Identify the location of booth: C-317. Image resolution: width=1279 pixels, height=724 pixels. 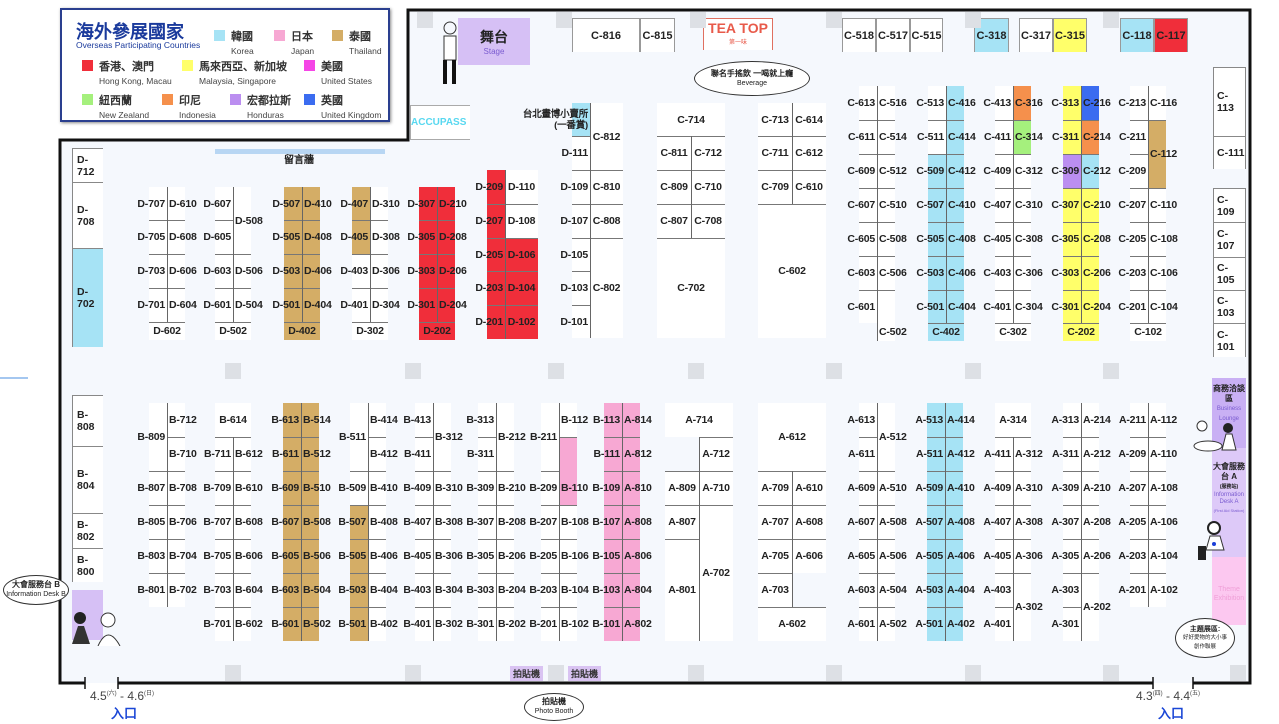
(1036, 35).